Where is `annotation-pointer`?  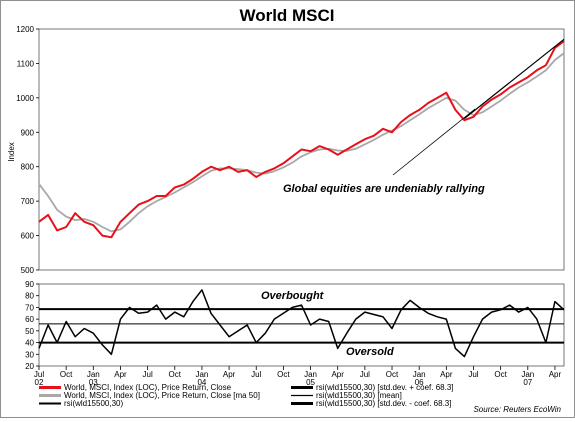 annotation-pointer is located at coordinates (434, 142).